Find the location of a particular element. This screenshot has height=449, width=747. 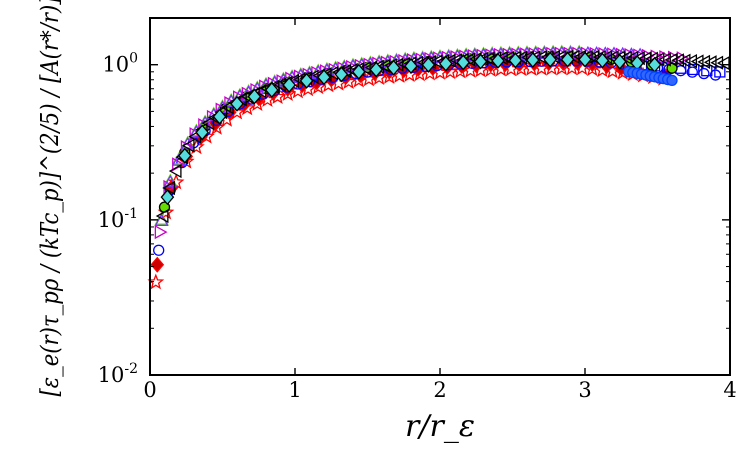

x-tick-label: 1 is located at coordinates (294, 390).